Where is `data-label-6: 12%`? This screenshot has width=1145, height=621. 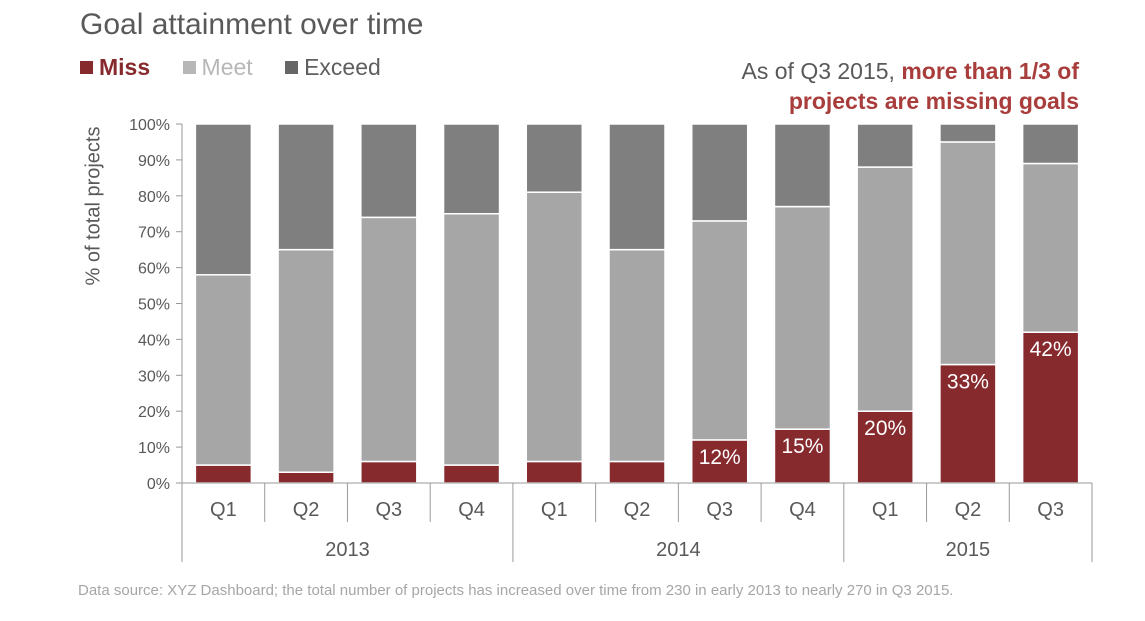
data-label-6: 12% is located at coordinates (720, 457).